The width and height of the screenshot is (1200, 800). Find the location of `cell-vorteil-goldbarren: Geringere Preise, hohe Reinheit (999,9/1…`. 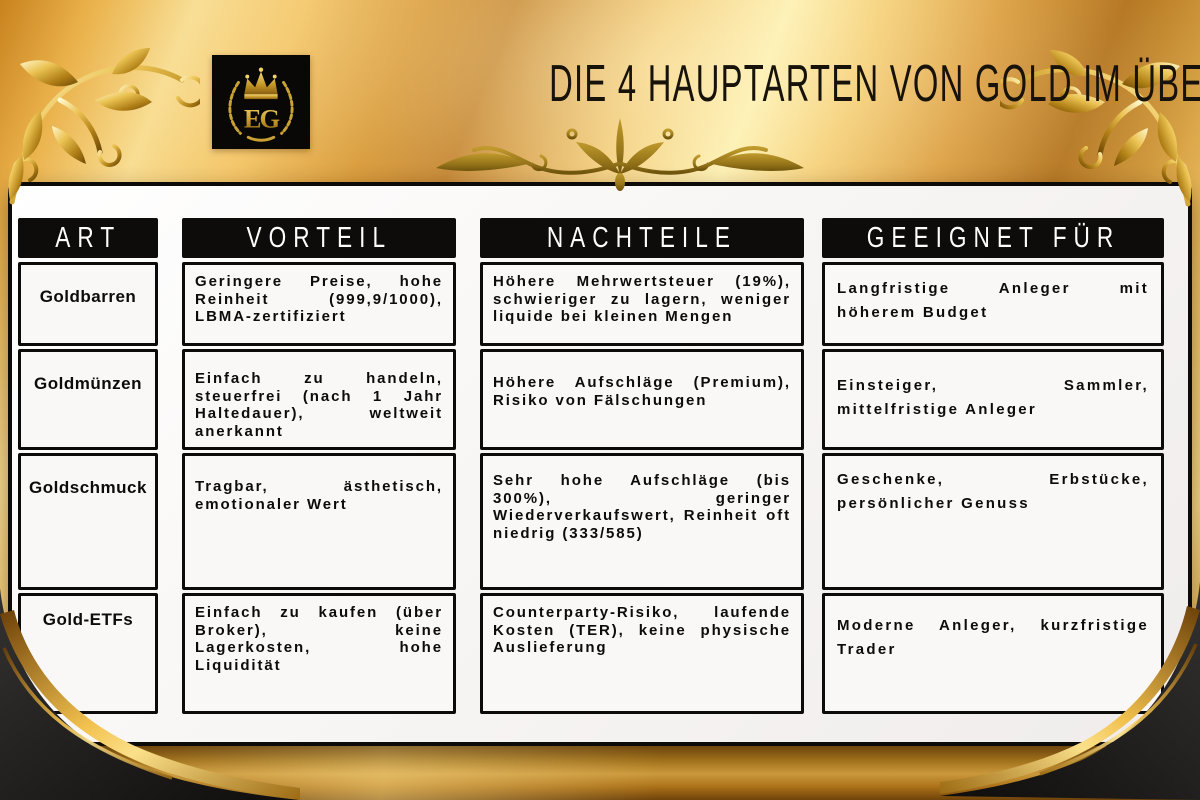

cell-vorteil-goldbarren: Geringere Preise, hohe Reinheit (999,9/1… is located at coordinates (319, 304).